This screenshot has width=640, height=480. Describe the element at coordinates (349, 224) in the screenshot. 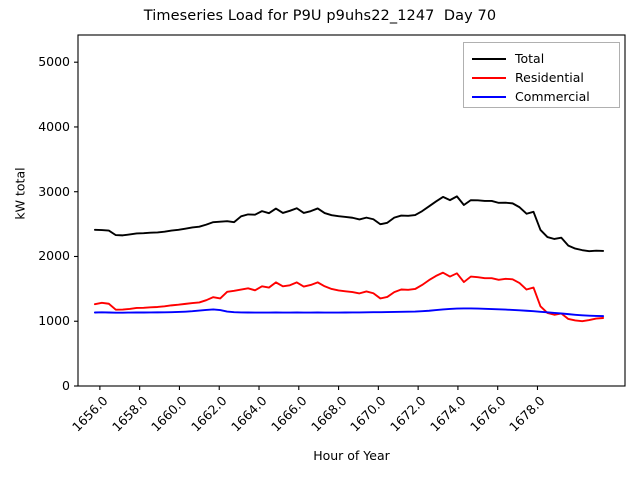

I see `series-line-total` at that location.